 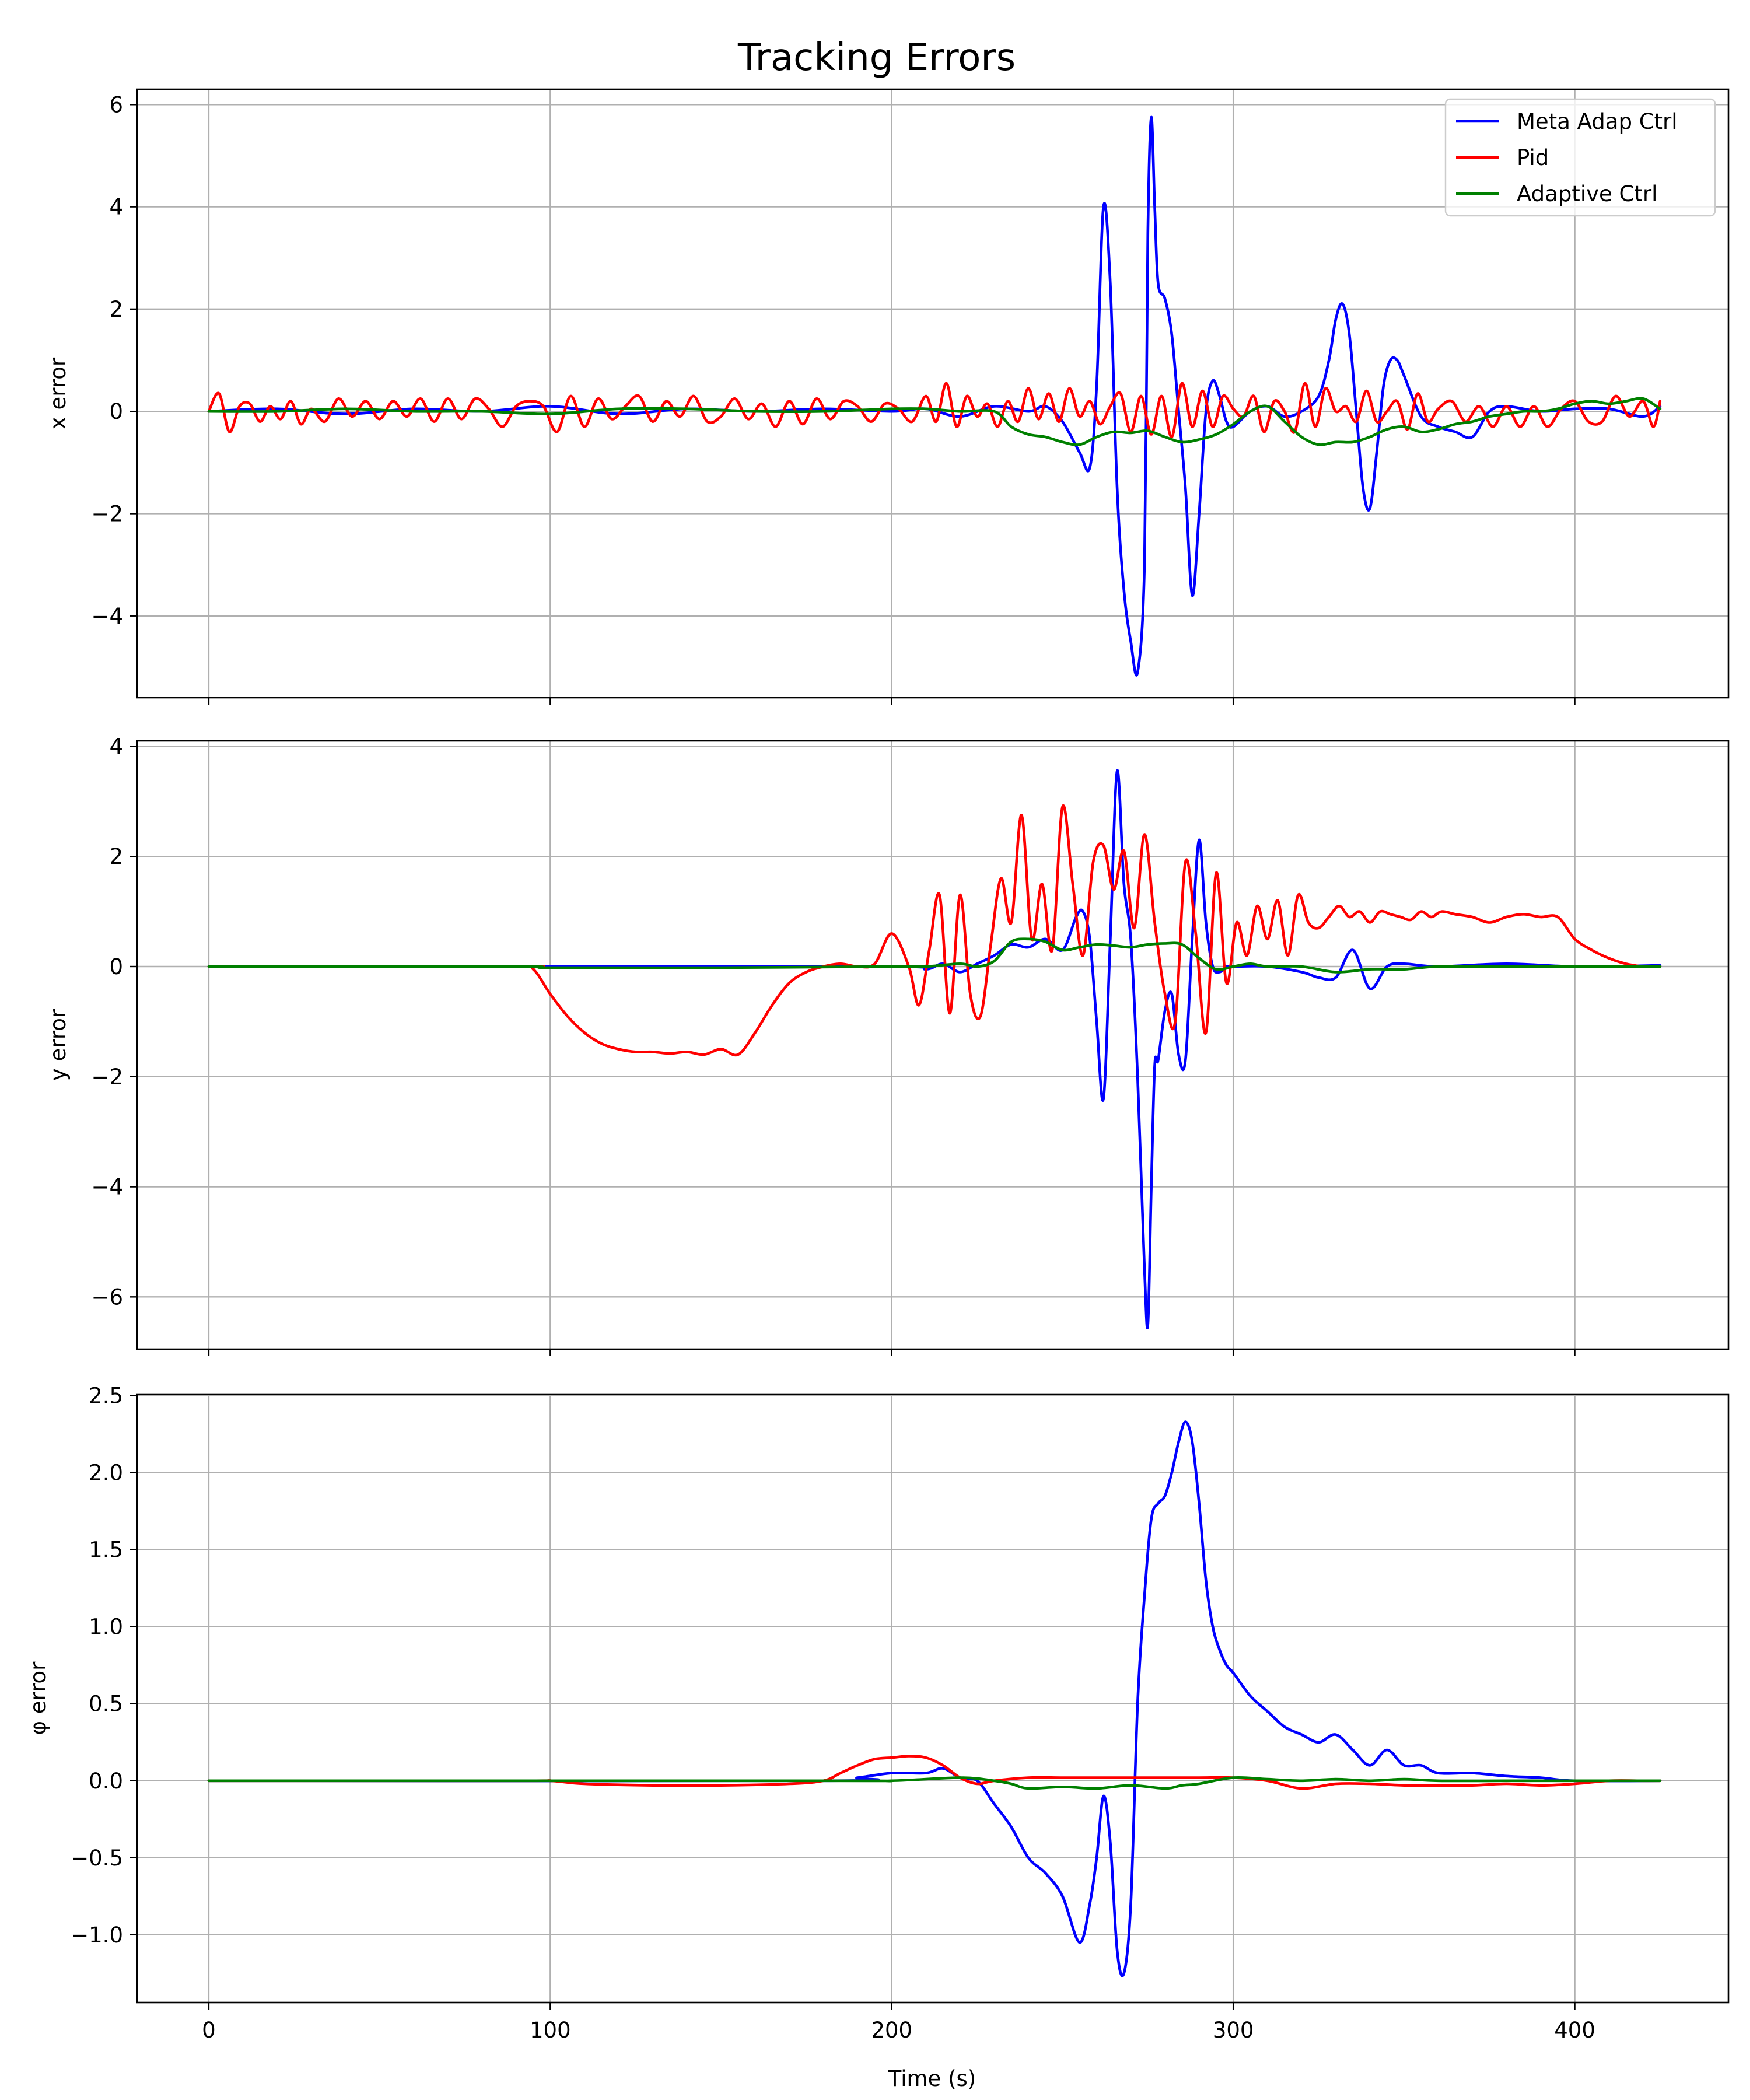 What do you see at coordinates (1597, 121) in the screenshot?
I see `legend-entry-label: Meta Adap Ctrl` at bounding box center [1597, 121].